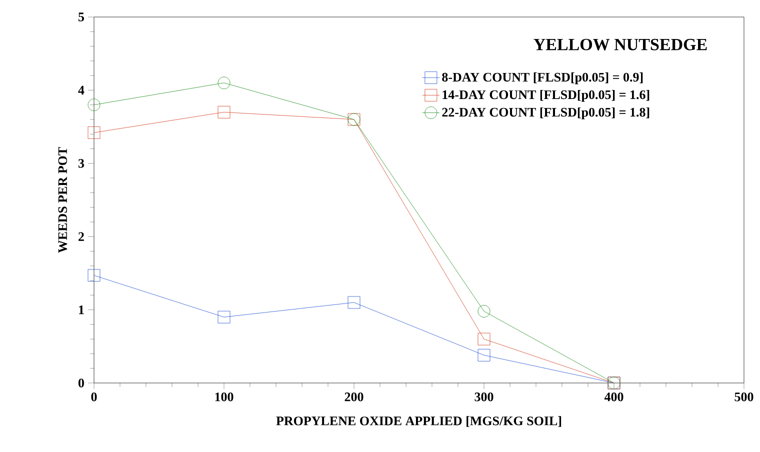 The image size is (760, 452). I want to click on x-tick-label: 500, so click(744, 397).